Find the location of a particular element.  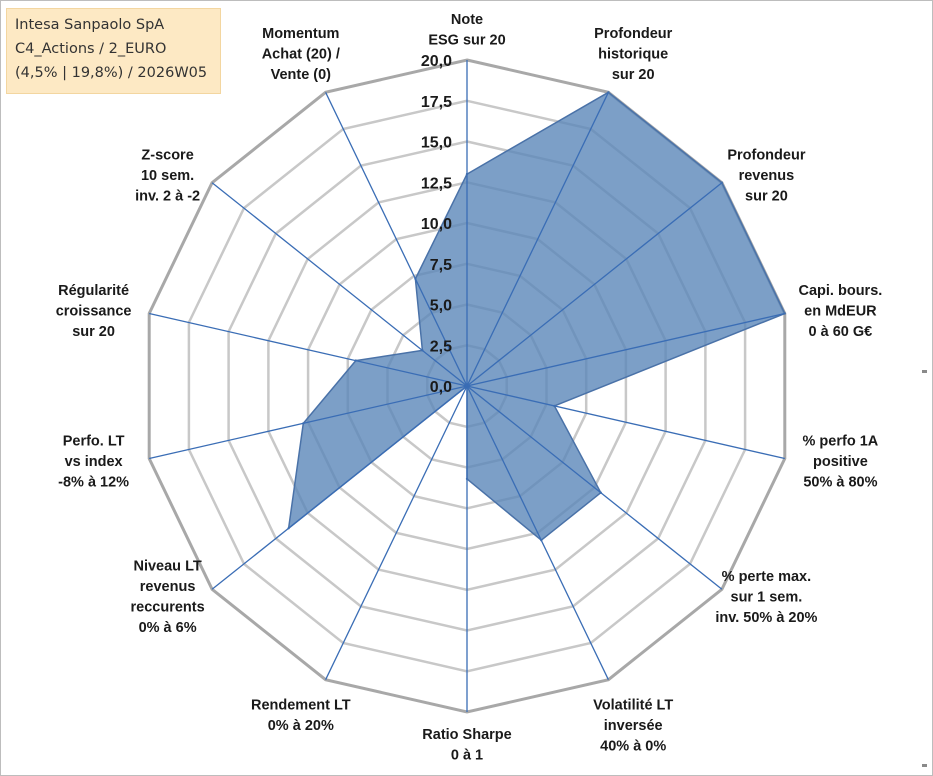

tick-label: 7,5 is located at coordinates (441, 265).